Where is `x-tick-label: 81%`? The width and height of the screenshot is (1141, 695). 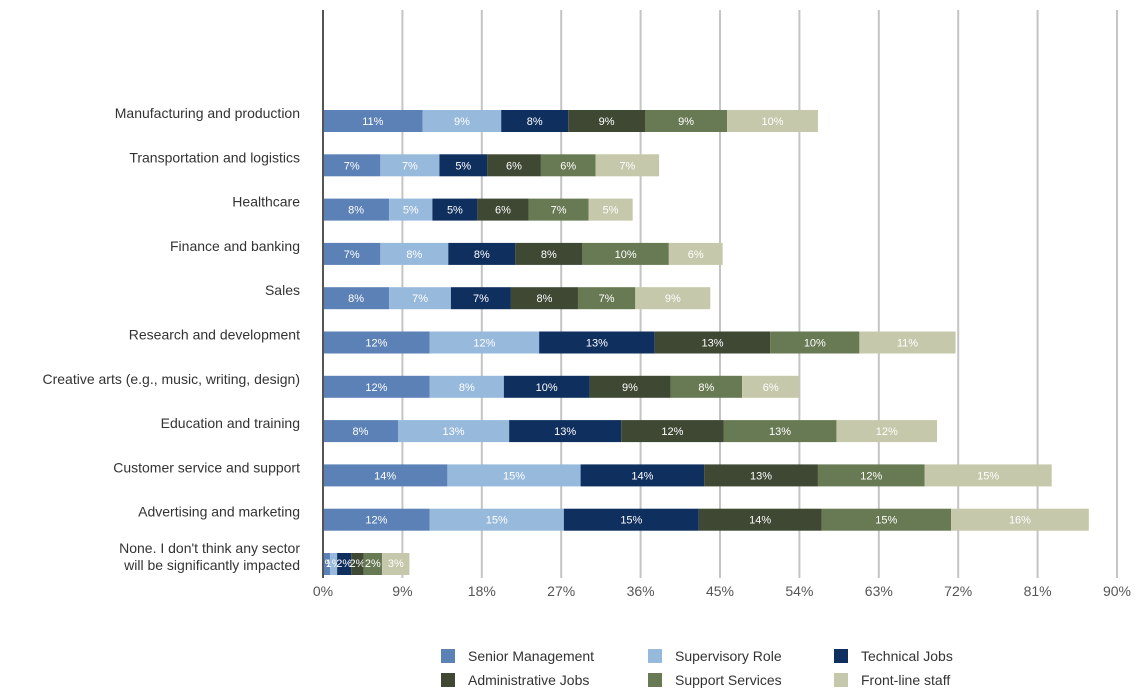
x-tick-label: 81% is located at coordinates (1038, 591).